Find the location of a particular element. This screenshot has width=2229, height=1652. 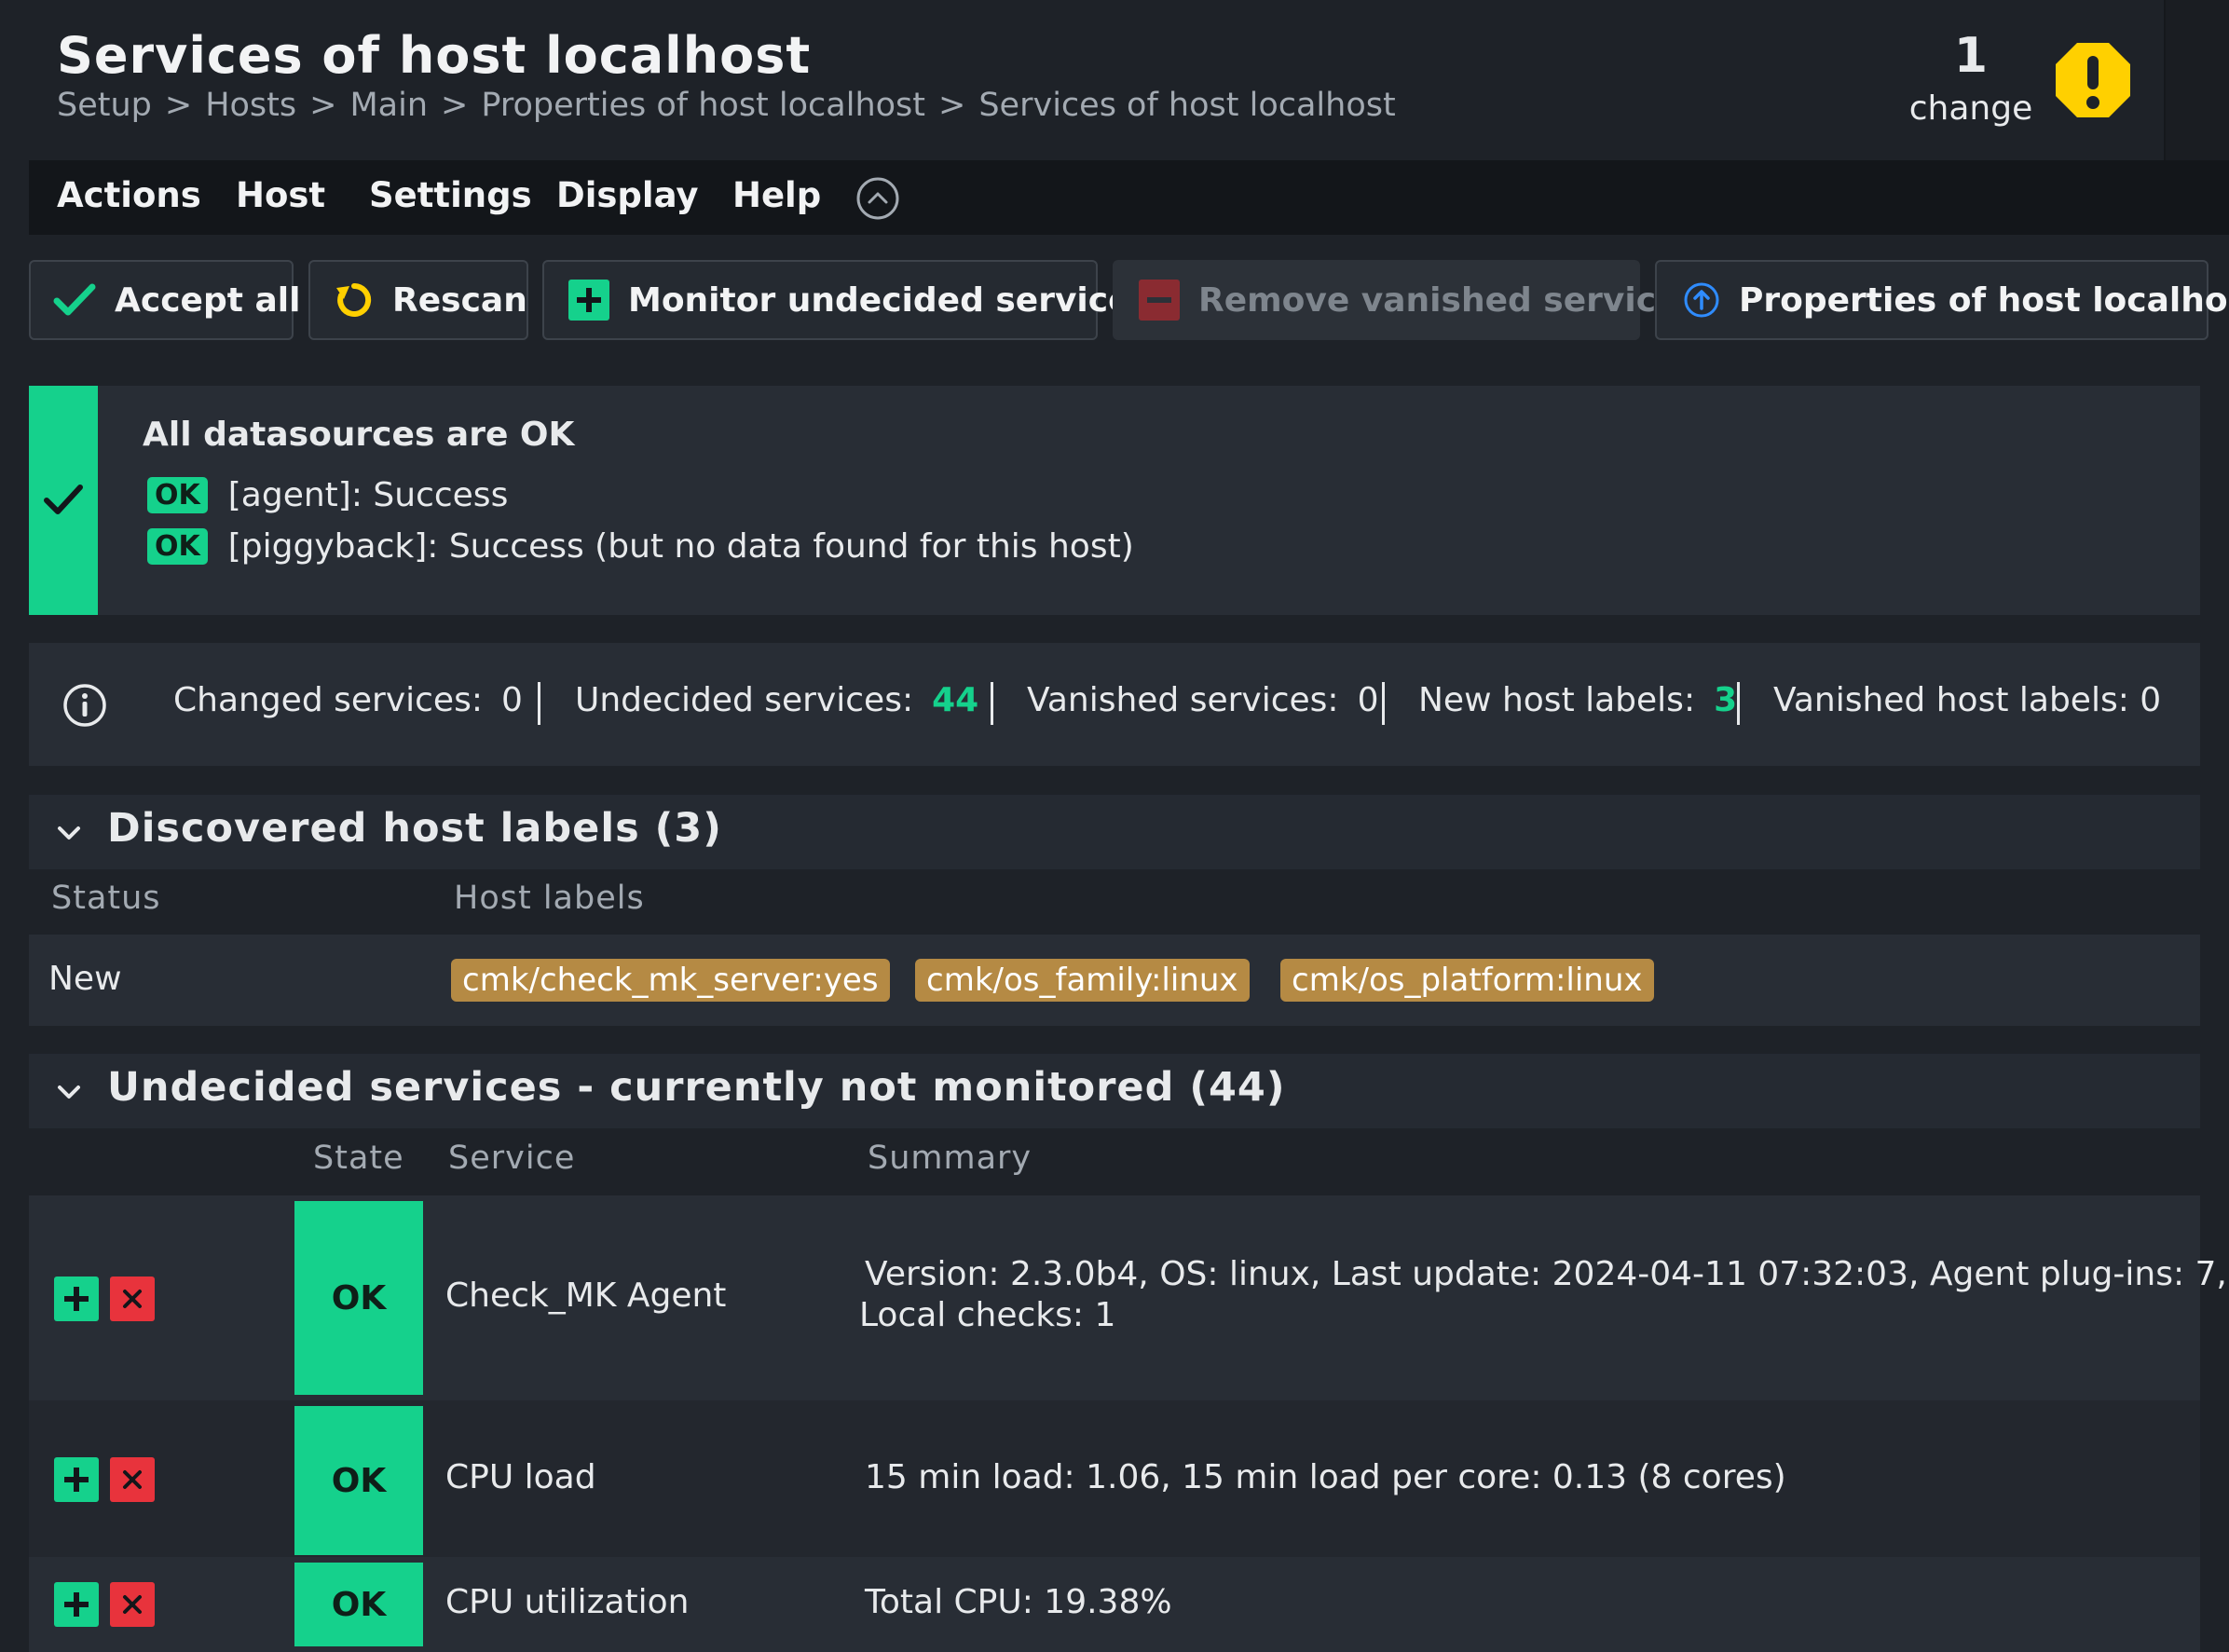

menu-bar is located at coordinates (1129, 197).